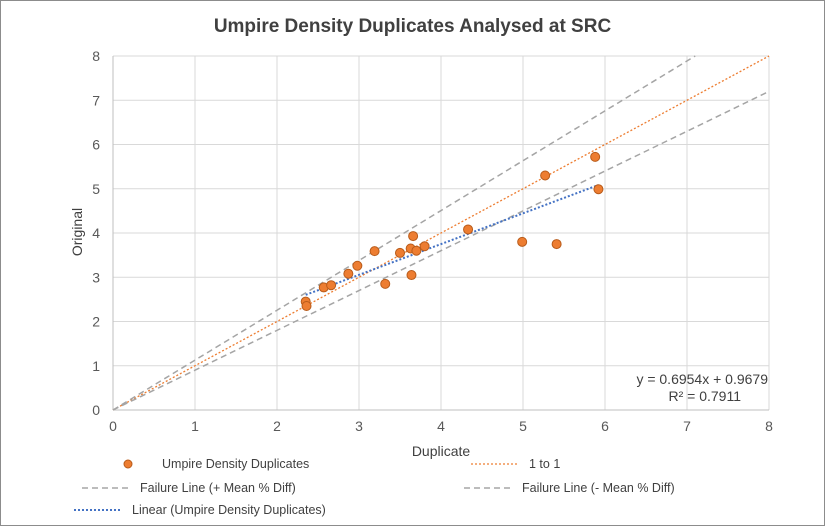 Image resolution: width=825 pixels, height=526 pixels. I want to click on x-tick-label: 7, so click(687, 426).